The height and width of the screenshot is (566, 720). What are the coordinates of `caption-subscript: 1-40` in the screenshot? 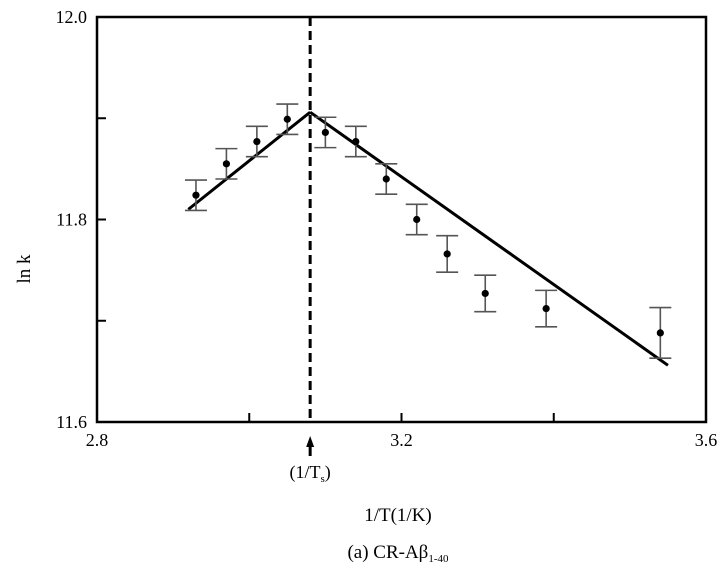 It's located at (438, 559).